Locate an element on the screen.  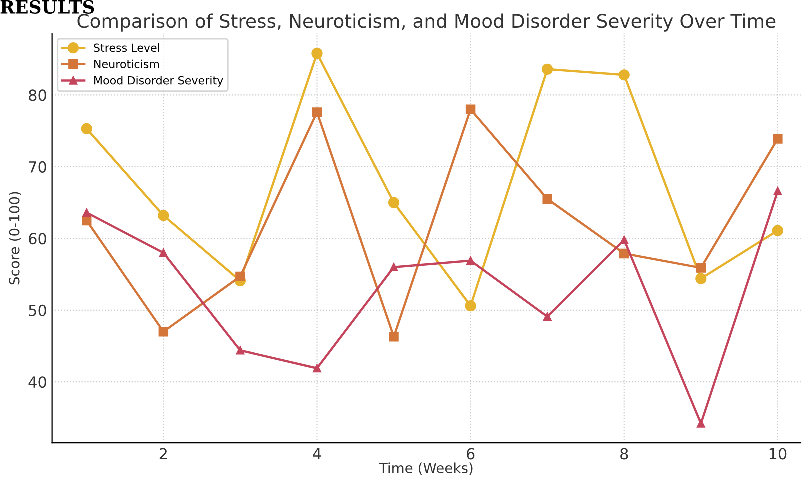
x-tick-label: 8 is located at coordinates (624, 454).